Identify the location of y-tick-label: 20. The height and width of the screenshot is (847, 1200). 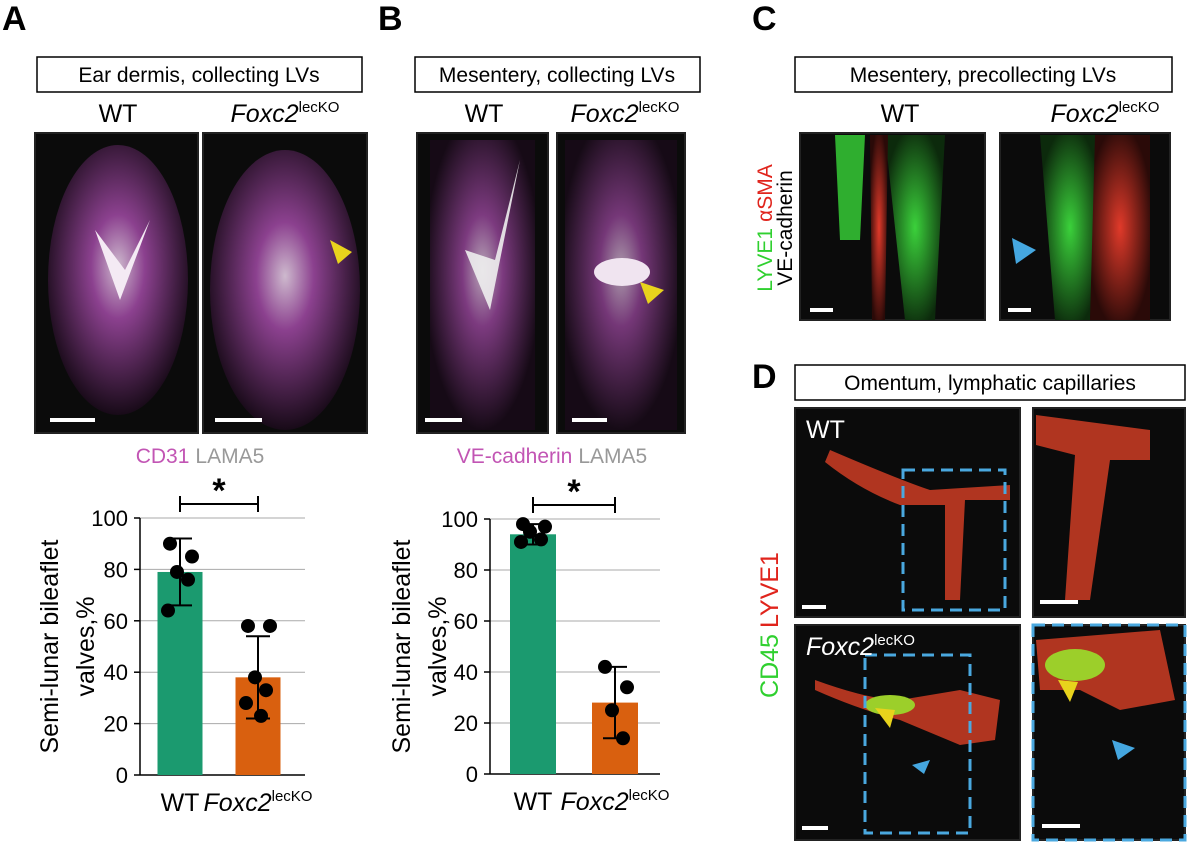
(116, 724).